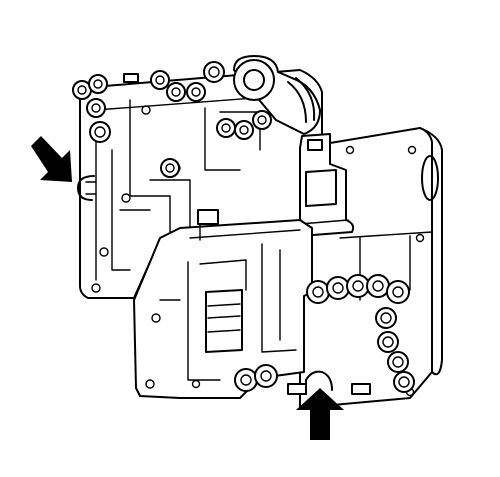 The height and width of the screenshot is (477, 500). I want to click on arrow-left-callout, so click(51, 159).